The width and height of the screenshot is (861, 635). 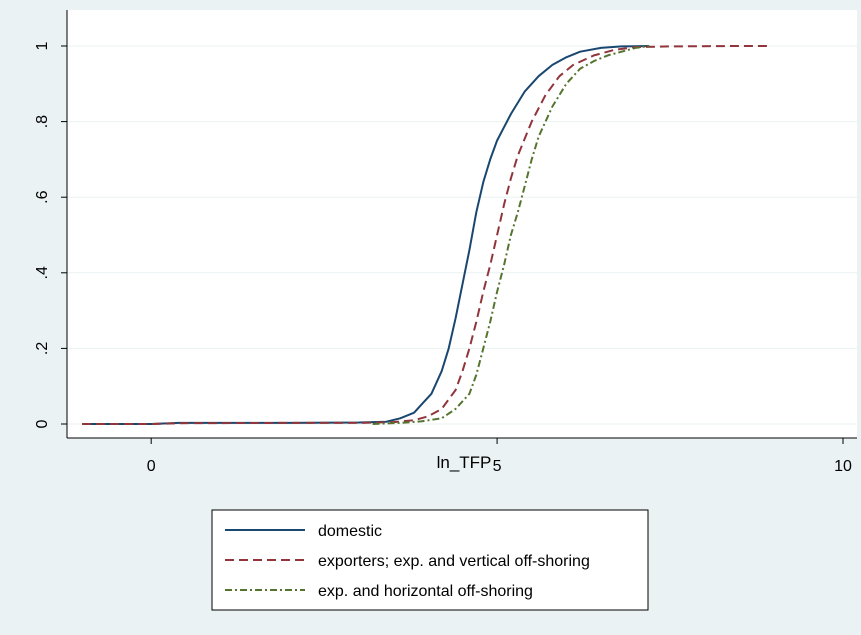 What do you see at coordinates (454, 561) in the screenshot?
I see `legend-label: exporters; exp. and vertical off-shoring` at bounding box center [454, 561].